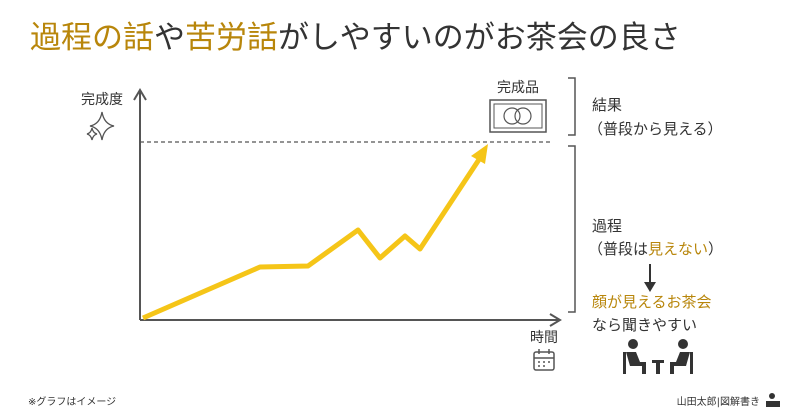 The image size is (800, 419). What do you see at coordinates (678, 249) in the screenshot?
I see `note-part: 見えない` at bounding box center [678, 249].